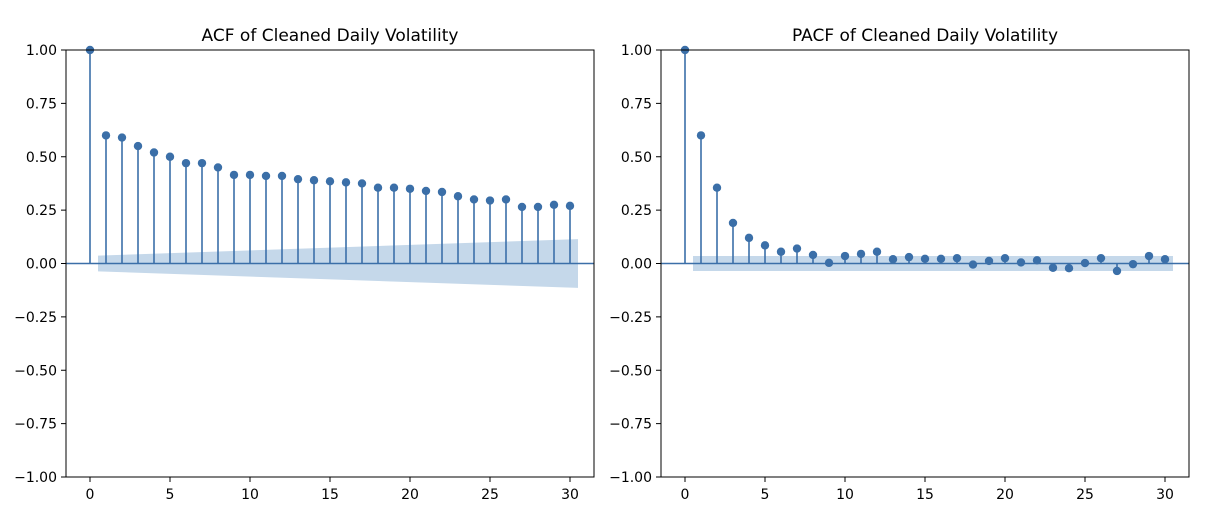  What do you see at coordinates (490, 495) in the screenshot?
I see `acf-xtick-label: 25` at bounding box center [490, 495].